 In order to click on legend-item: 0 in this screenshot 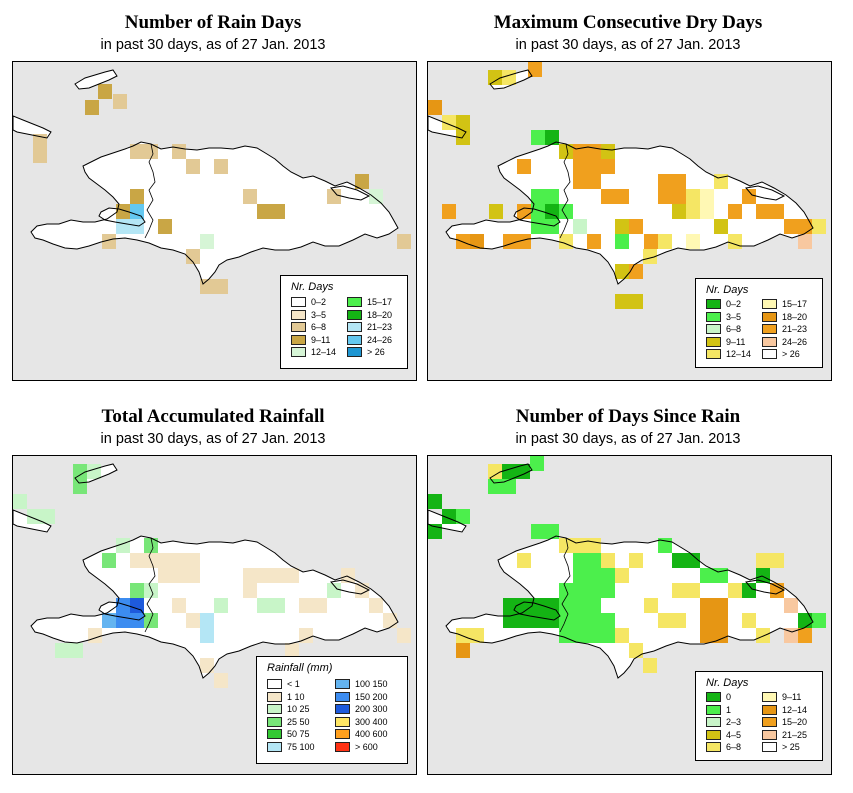, I will do `click(723, 697)`.